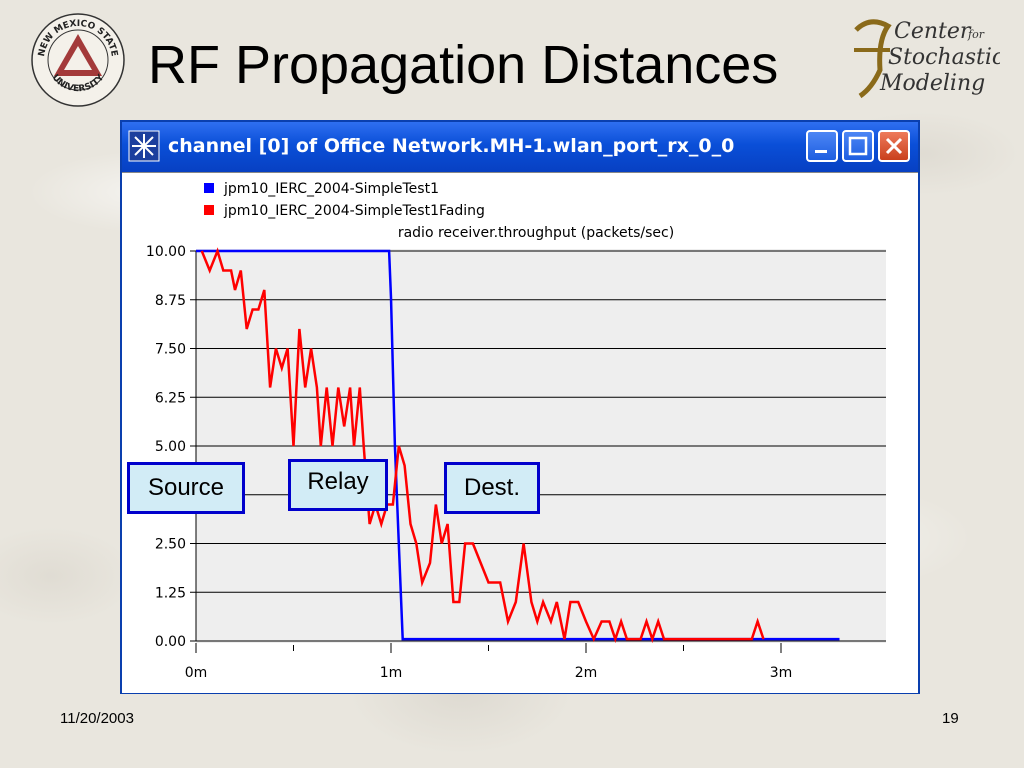 This screenshot has width=1024, height=768. Describe the element at coordinates (97, 718) in the screenshot. I see `footer-date: 11/20/2003` at that location.